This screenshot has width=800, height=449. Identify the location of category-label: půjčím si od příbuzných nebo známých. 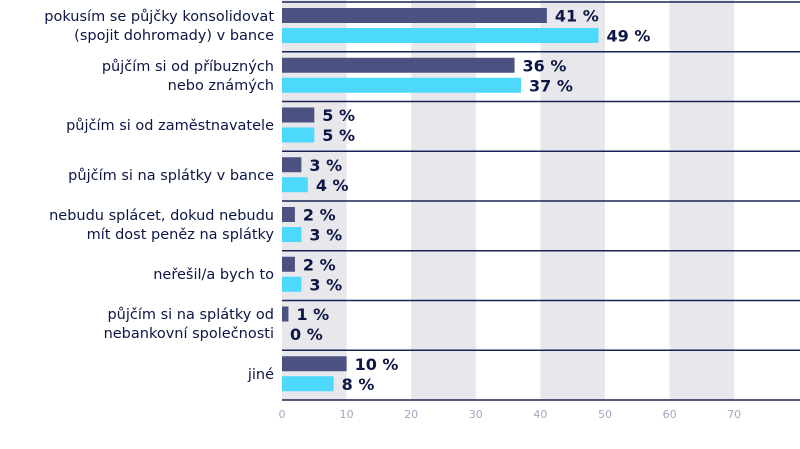
(137, 77).